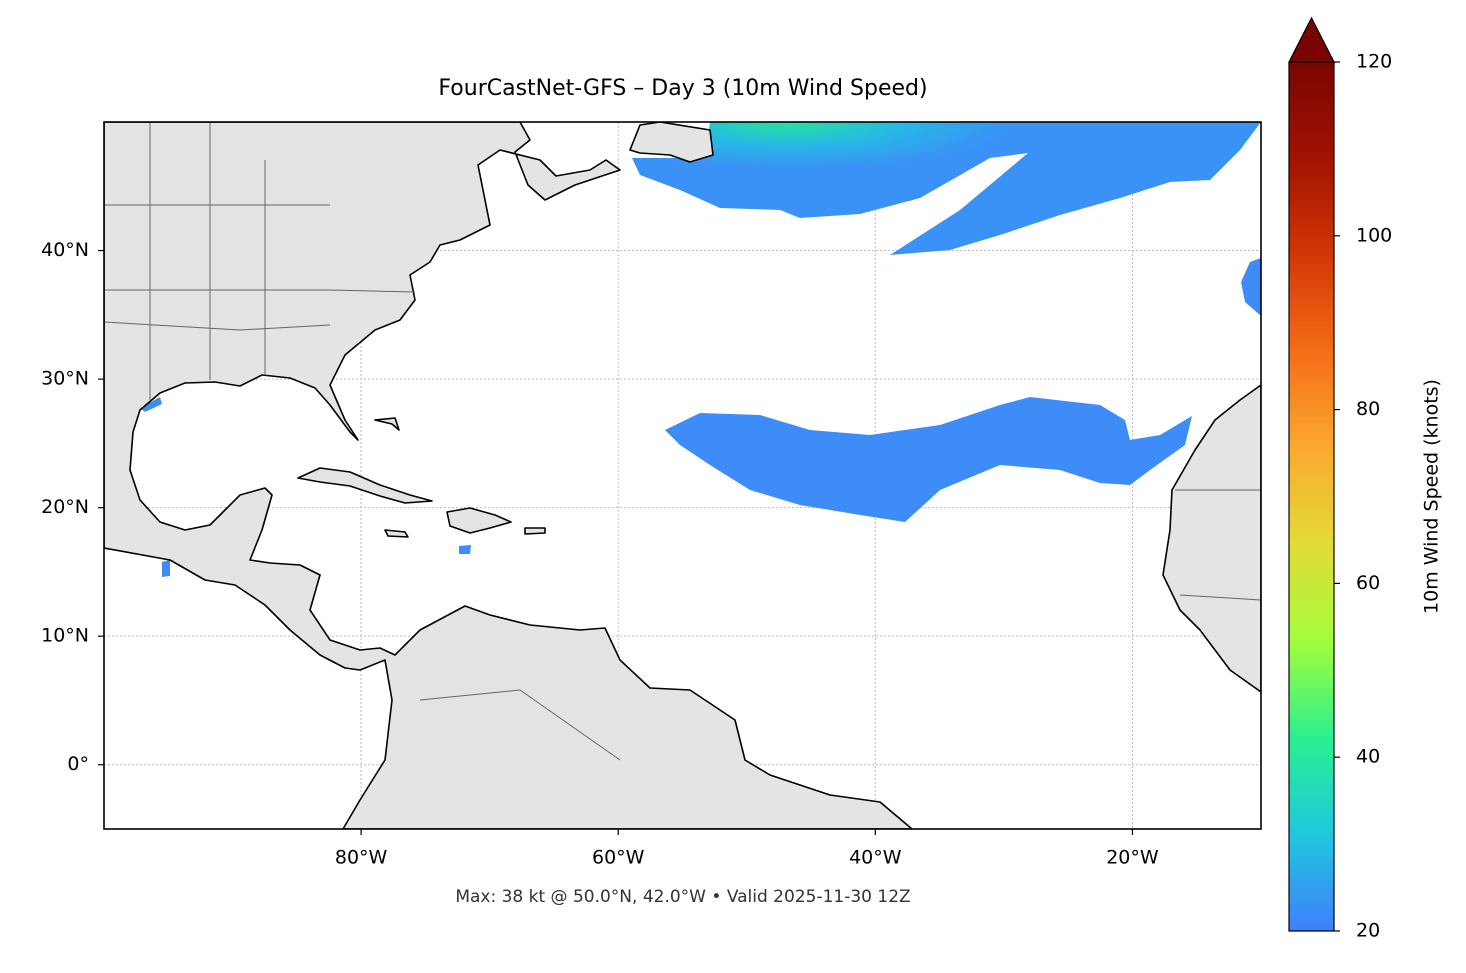 This screenshot has height=973, width=1466. What do you see at coordinates (1311, 39) in the screenshot?
I see `colorbar-extend` at bounding box center [1311, 39].